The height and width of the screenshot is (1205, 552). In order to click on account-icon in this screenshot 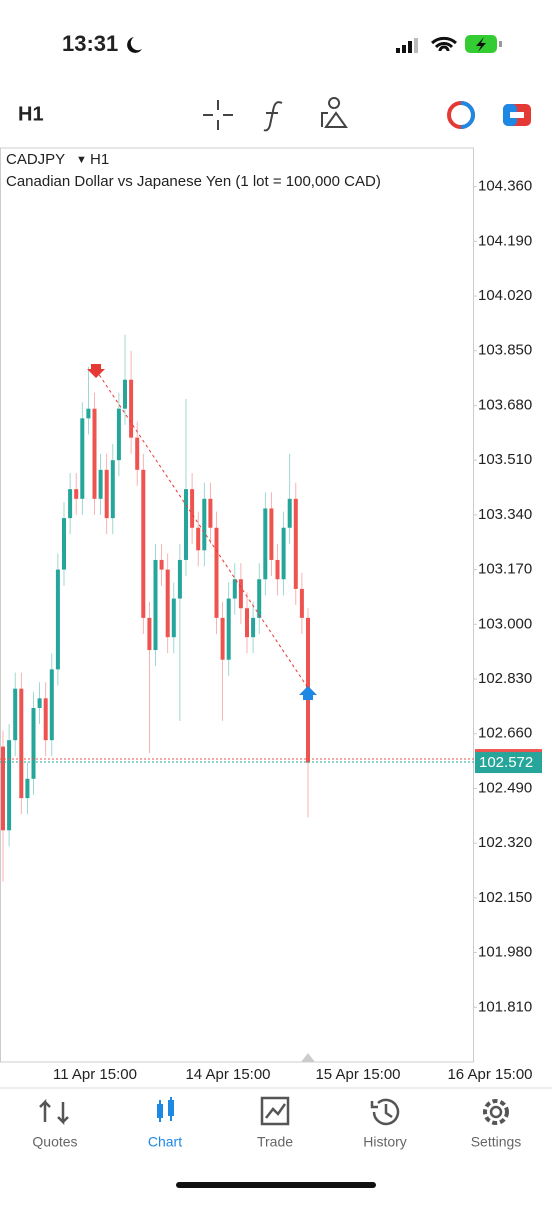, I will do `click(461, 115)`.